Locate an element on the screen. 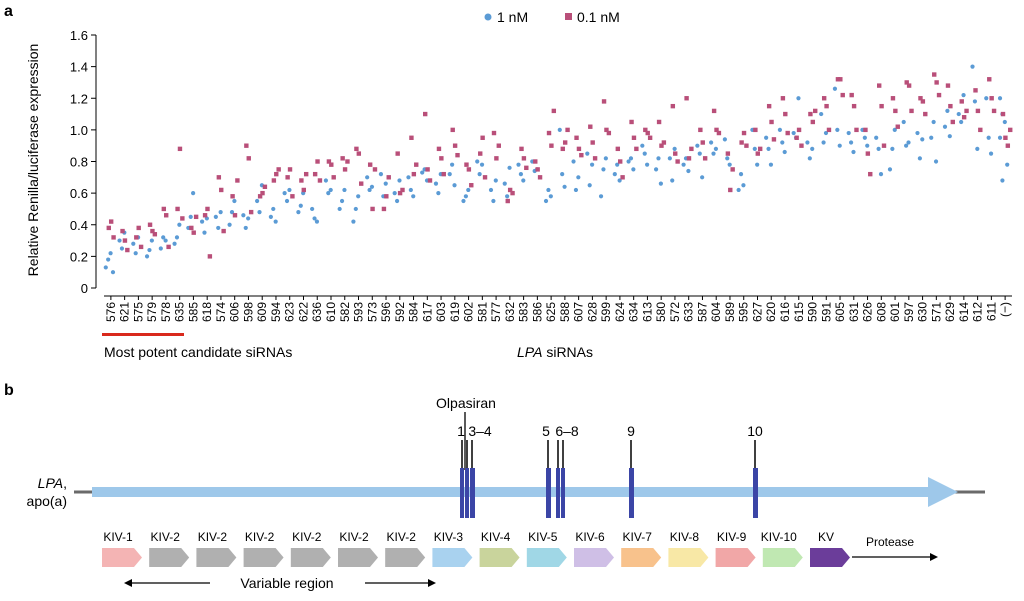 The image size is (1024, 601). x-tick-label: 583 is located at coordinates (524, 312).